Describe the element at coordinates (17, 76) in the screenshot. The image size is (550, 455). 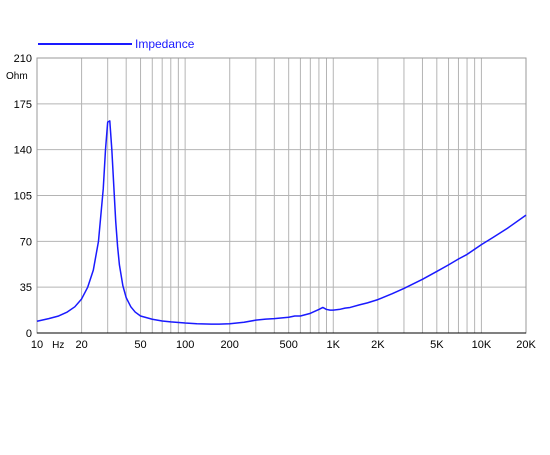
I see `y-unit-label: Ohm` at that location.